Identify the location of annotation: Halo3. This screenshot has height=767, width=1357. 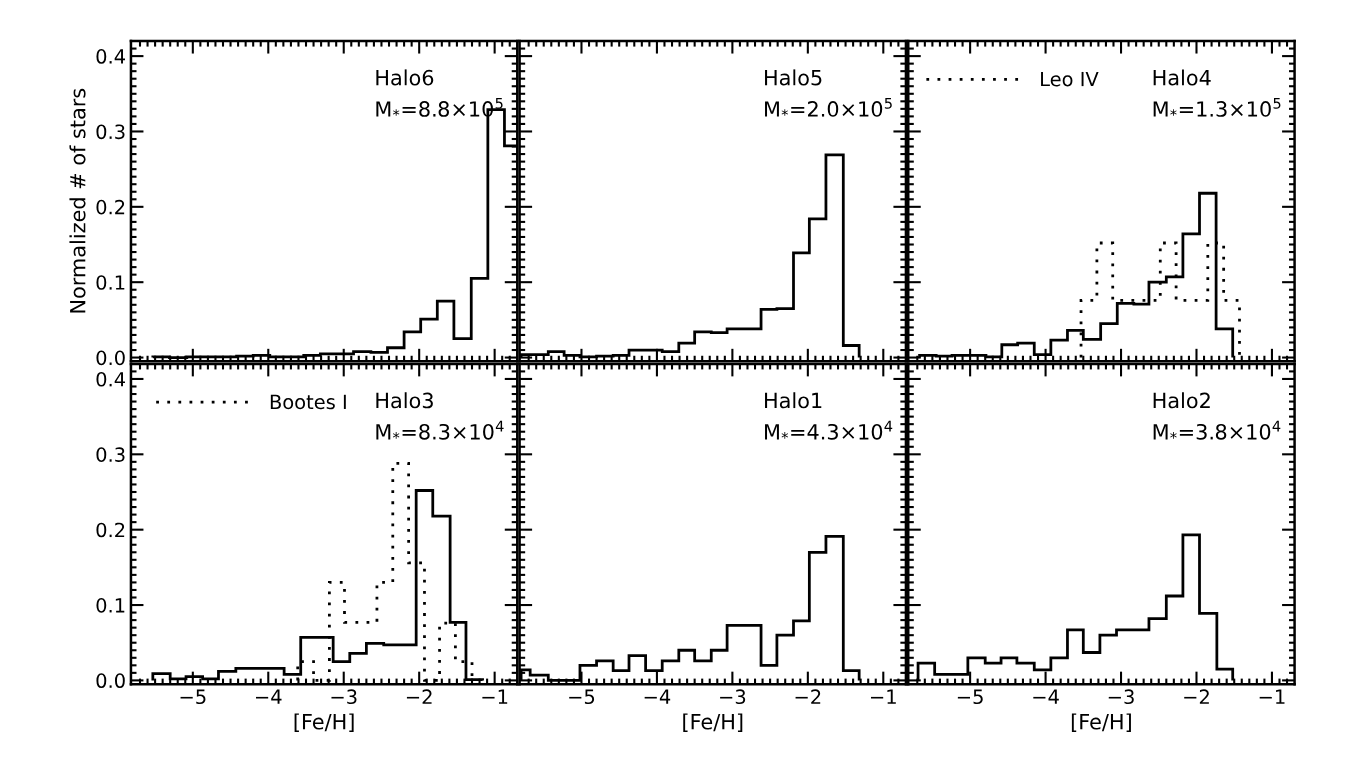
(404, 400).